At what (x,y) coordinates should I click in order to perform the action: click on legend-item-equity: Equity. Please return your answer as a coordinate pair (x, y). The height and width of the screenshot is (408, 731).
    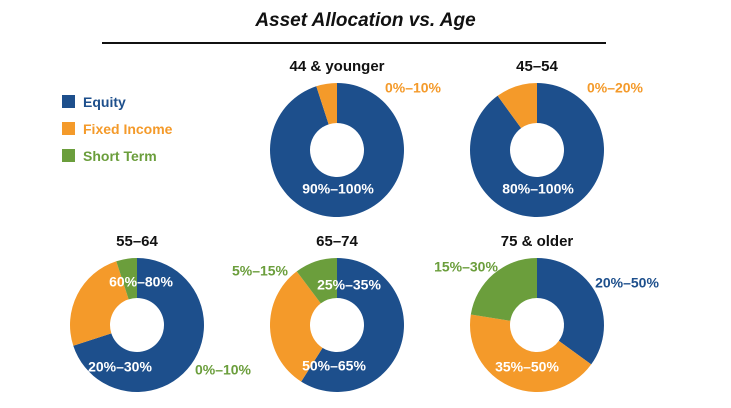
    Looking at the image, I should click on (117, 101).